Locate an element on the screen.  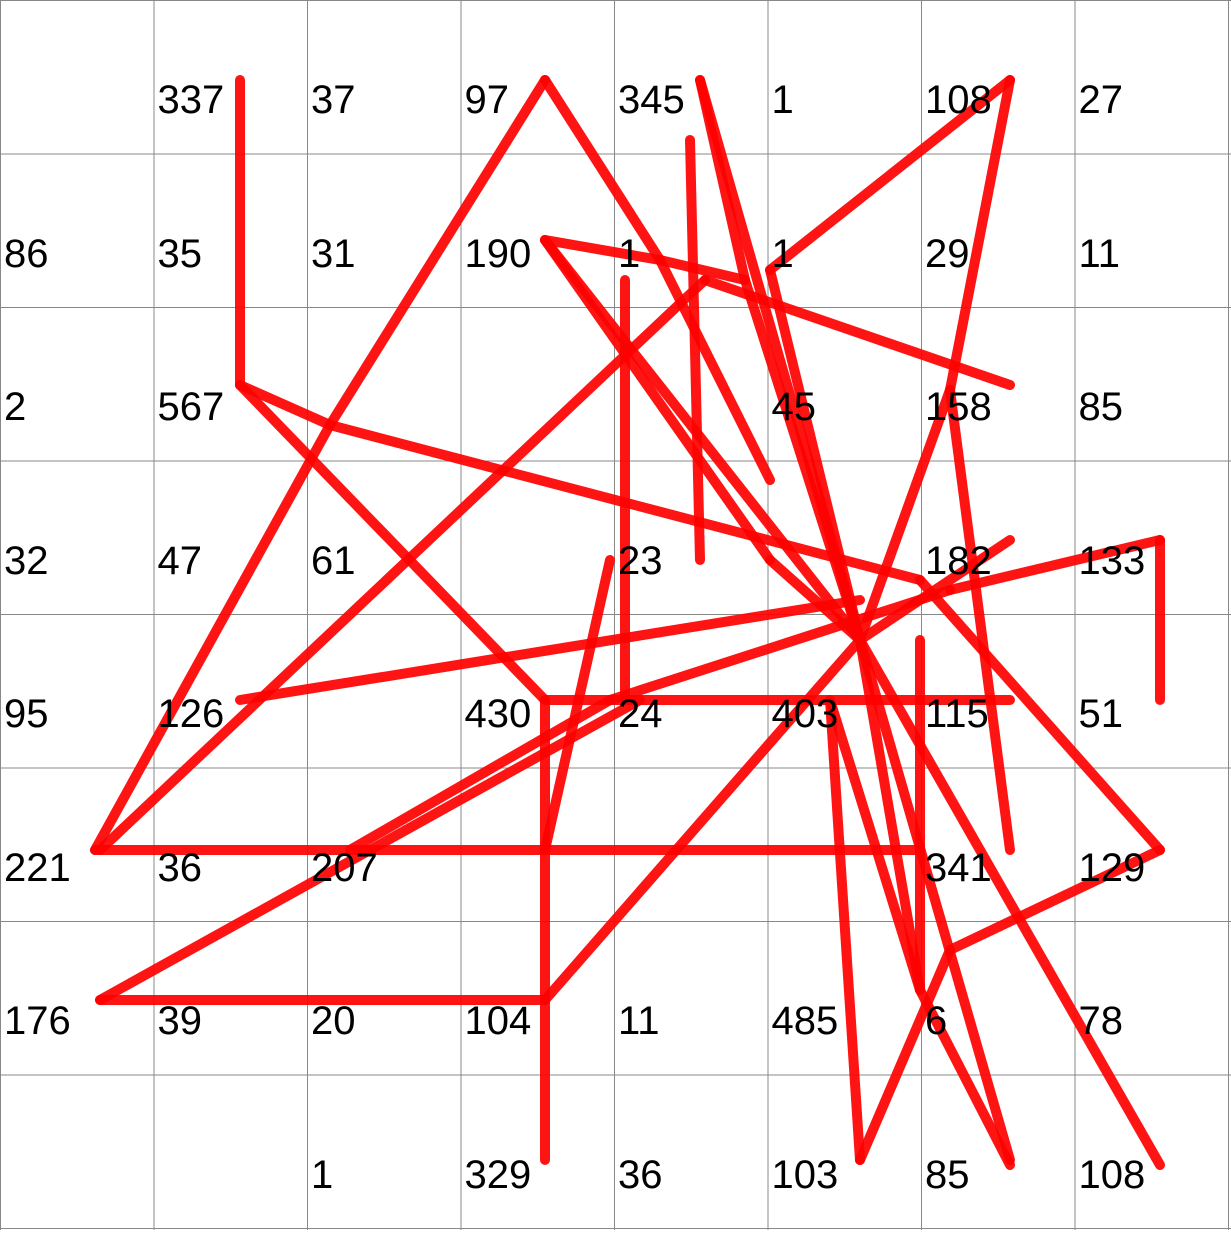
cell-number: 20 is located at coordinates (333, 1021).